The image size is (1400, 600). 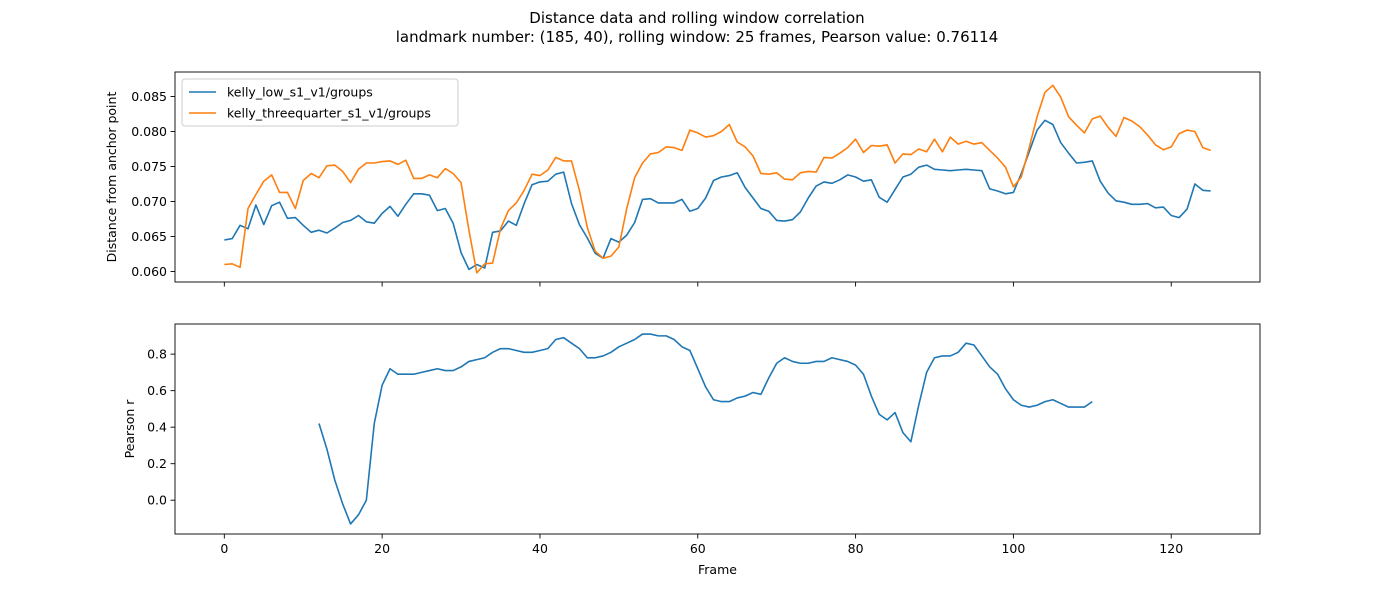 What do you see at coordinates (157, 427) in the screenshot?
I see `bottom-panel-ytick-label: 0.4` at bounding box center [157, 427].